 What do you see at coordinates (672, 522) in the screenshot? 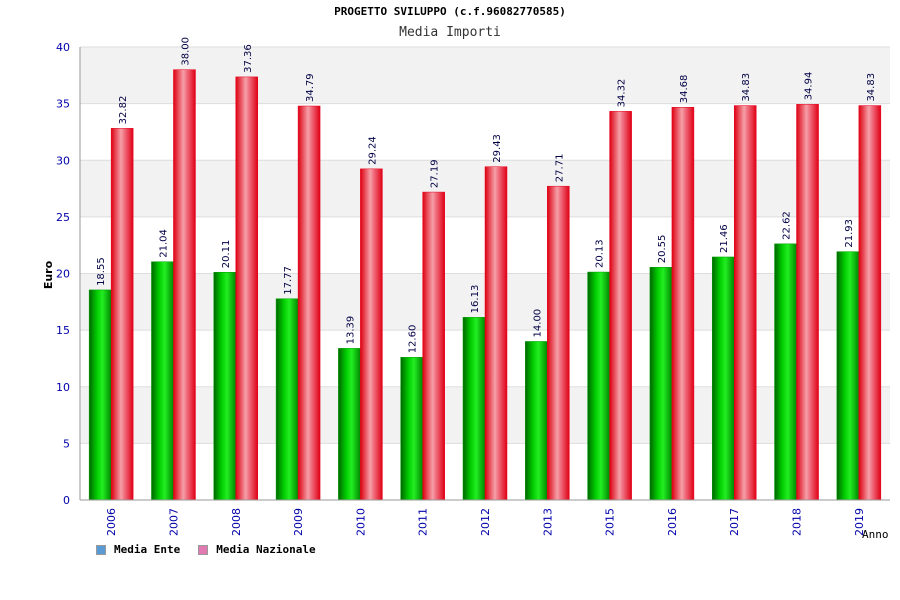
I see `x-tick-label: 2016` at bounding box center [672, 522].